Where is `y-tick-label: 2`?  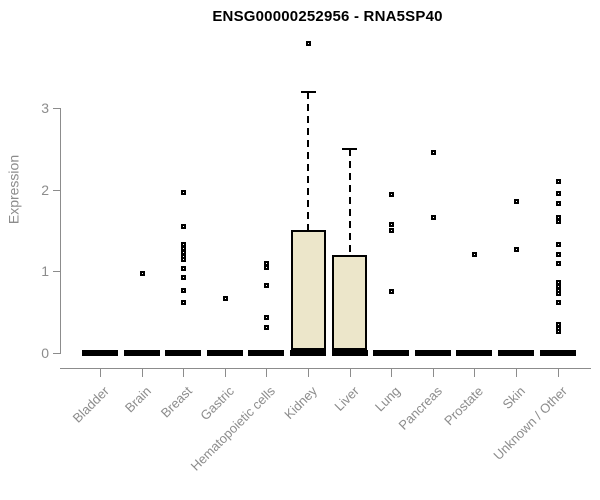
y-tick-label: 2 is located at coordinates (45, 189).